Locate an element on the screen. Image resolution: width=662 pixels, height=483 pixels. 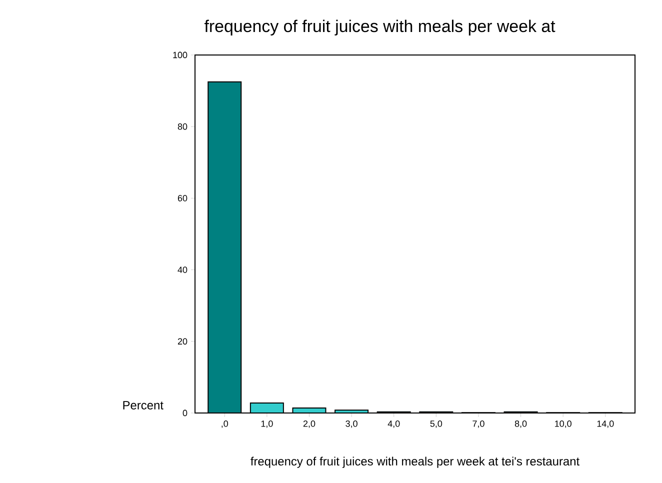
x-tick-label: ,0 is located at coordinates (225, 424).